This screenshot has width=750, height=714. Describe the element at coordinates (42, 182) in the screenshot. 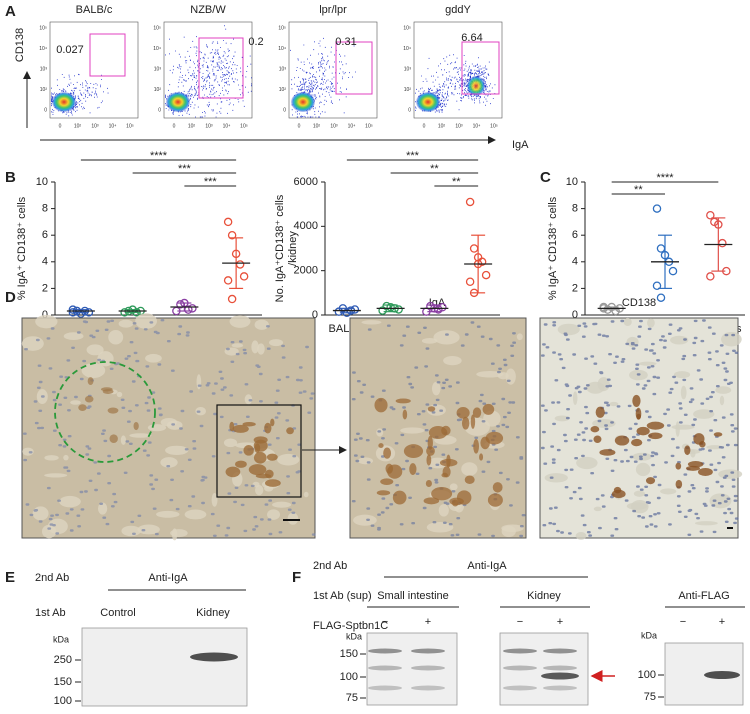

I see `y-tick-label: 10` at that location.